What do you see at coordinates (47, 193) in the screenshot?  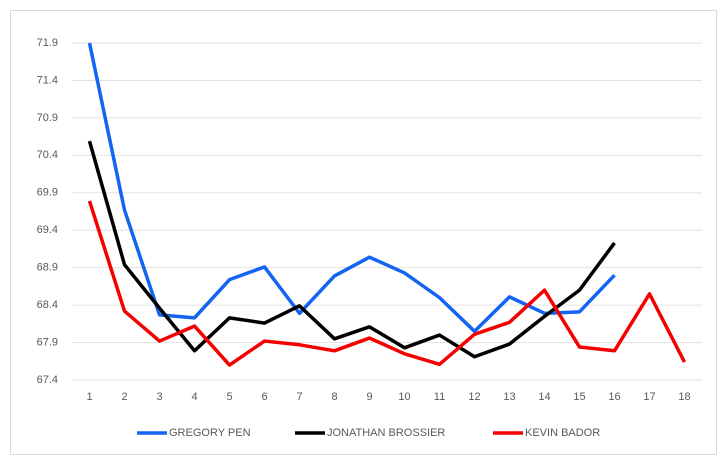 I see `y-tick-label: 69.9` at bounding box center [47, 193].